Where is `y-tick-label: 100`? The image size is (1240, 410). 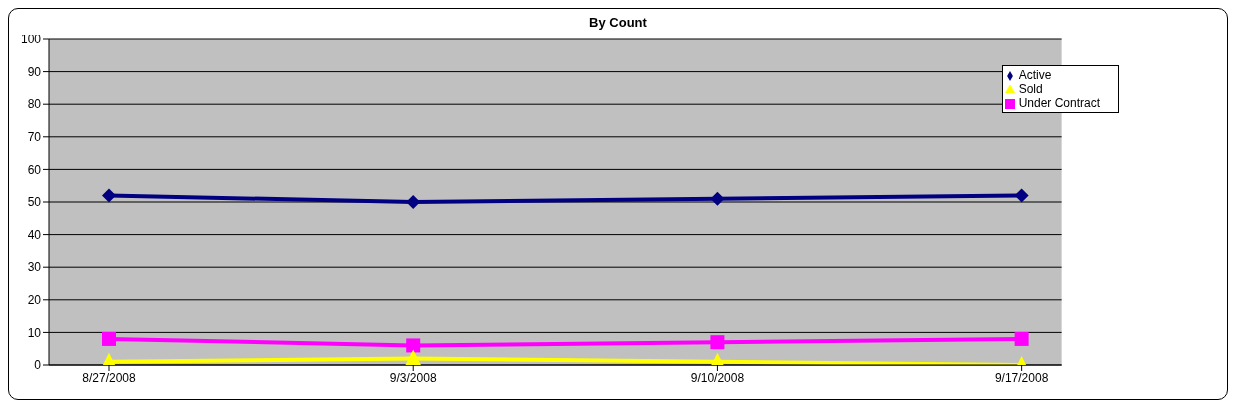
y-tick-label: 100 is located at coordinates (31, 39).